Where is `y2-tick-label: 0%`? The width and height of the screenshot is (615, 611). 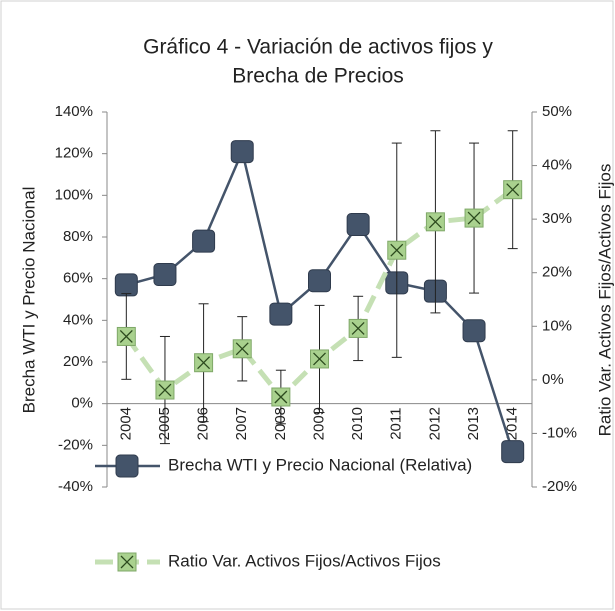 y2-tick-label: 0% is located at coordinates (553, 379).